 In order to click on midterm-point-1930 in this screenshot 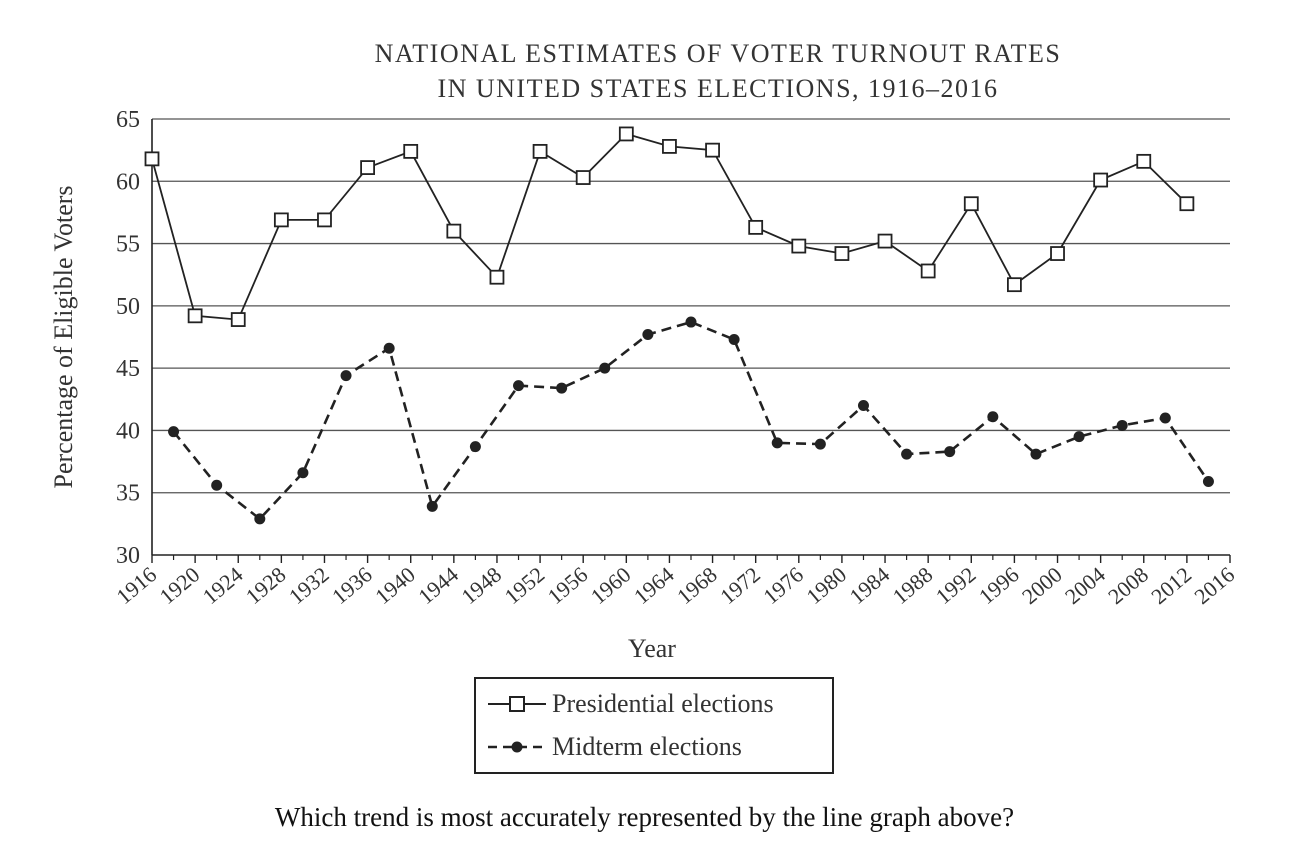, I will do `click(303, 473)`.